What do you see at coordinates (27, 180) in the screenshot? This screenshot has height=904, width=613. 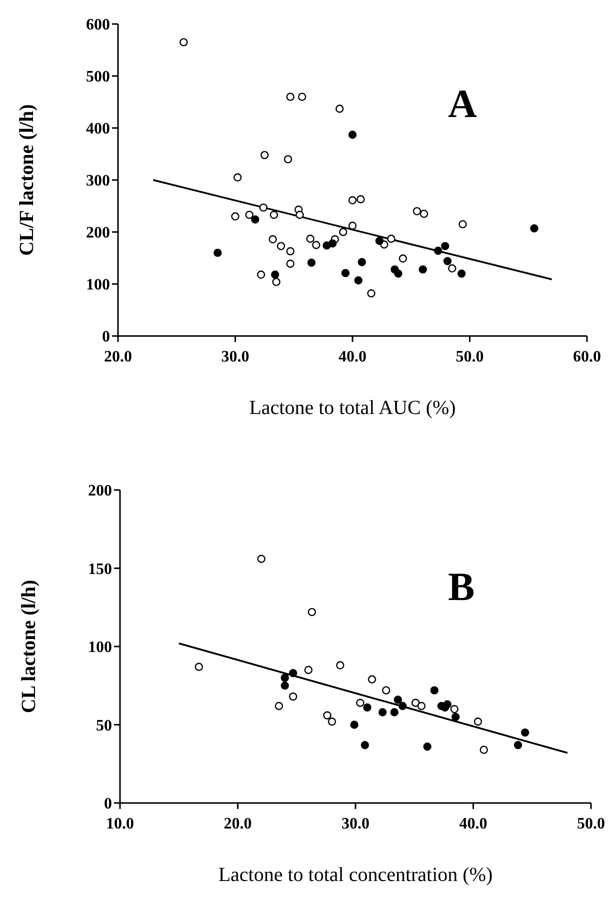 I see `y-axis-title: CL/F lactone (l/h)` at bounding box center [27, 180].